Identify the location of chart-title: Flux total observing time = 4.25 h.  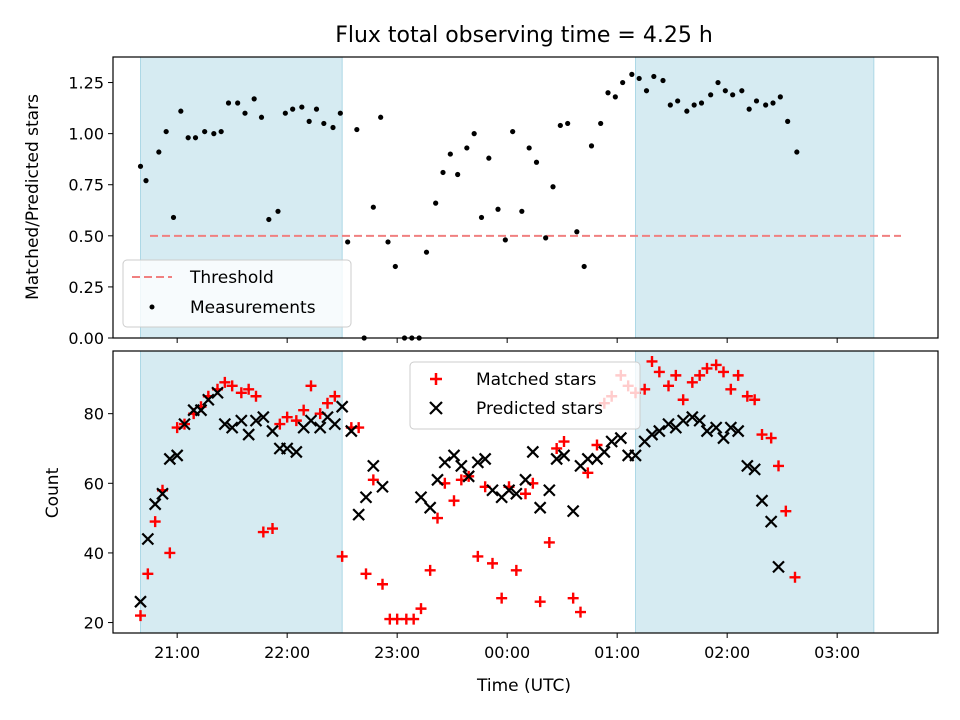
(524, 35).